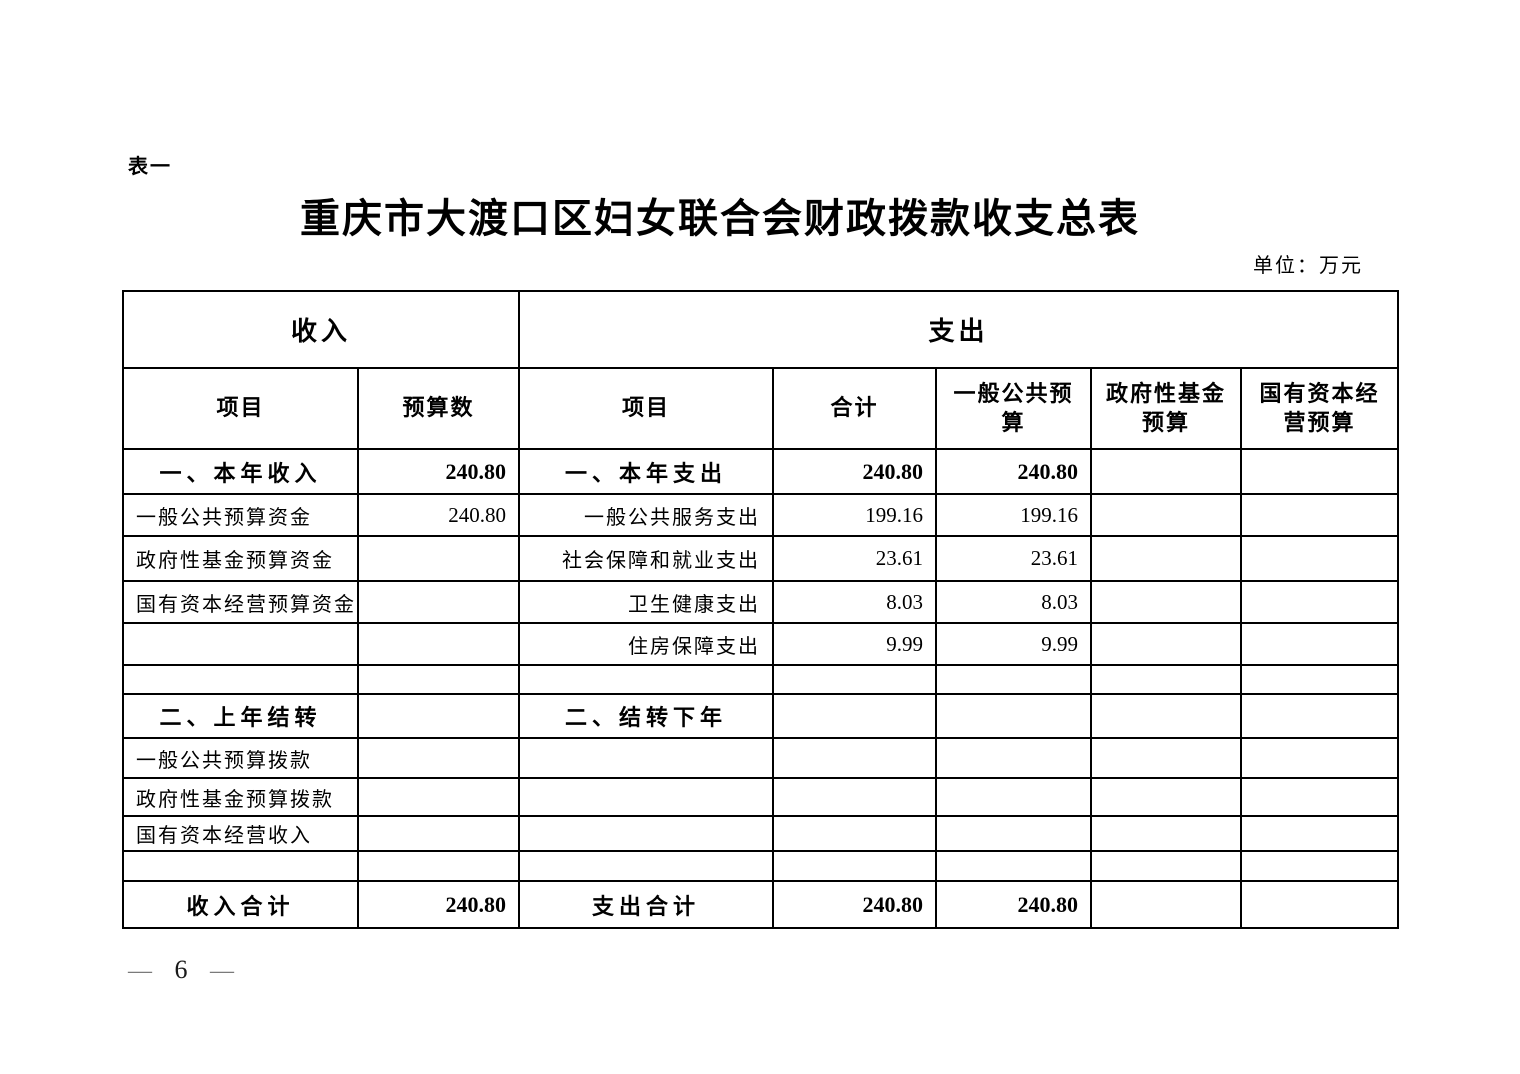 The height and width of the screenshot is (1074, 1520). What do you see at coordinates (1308, 266) in the screenshot?
I see `unit-note: 单位：万元` at bounding box center [1308, 266].